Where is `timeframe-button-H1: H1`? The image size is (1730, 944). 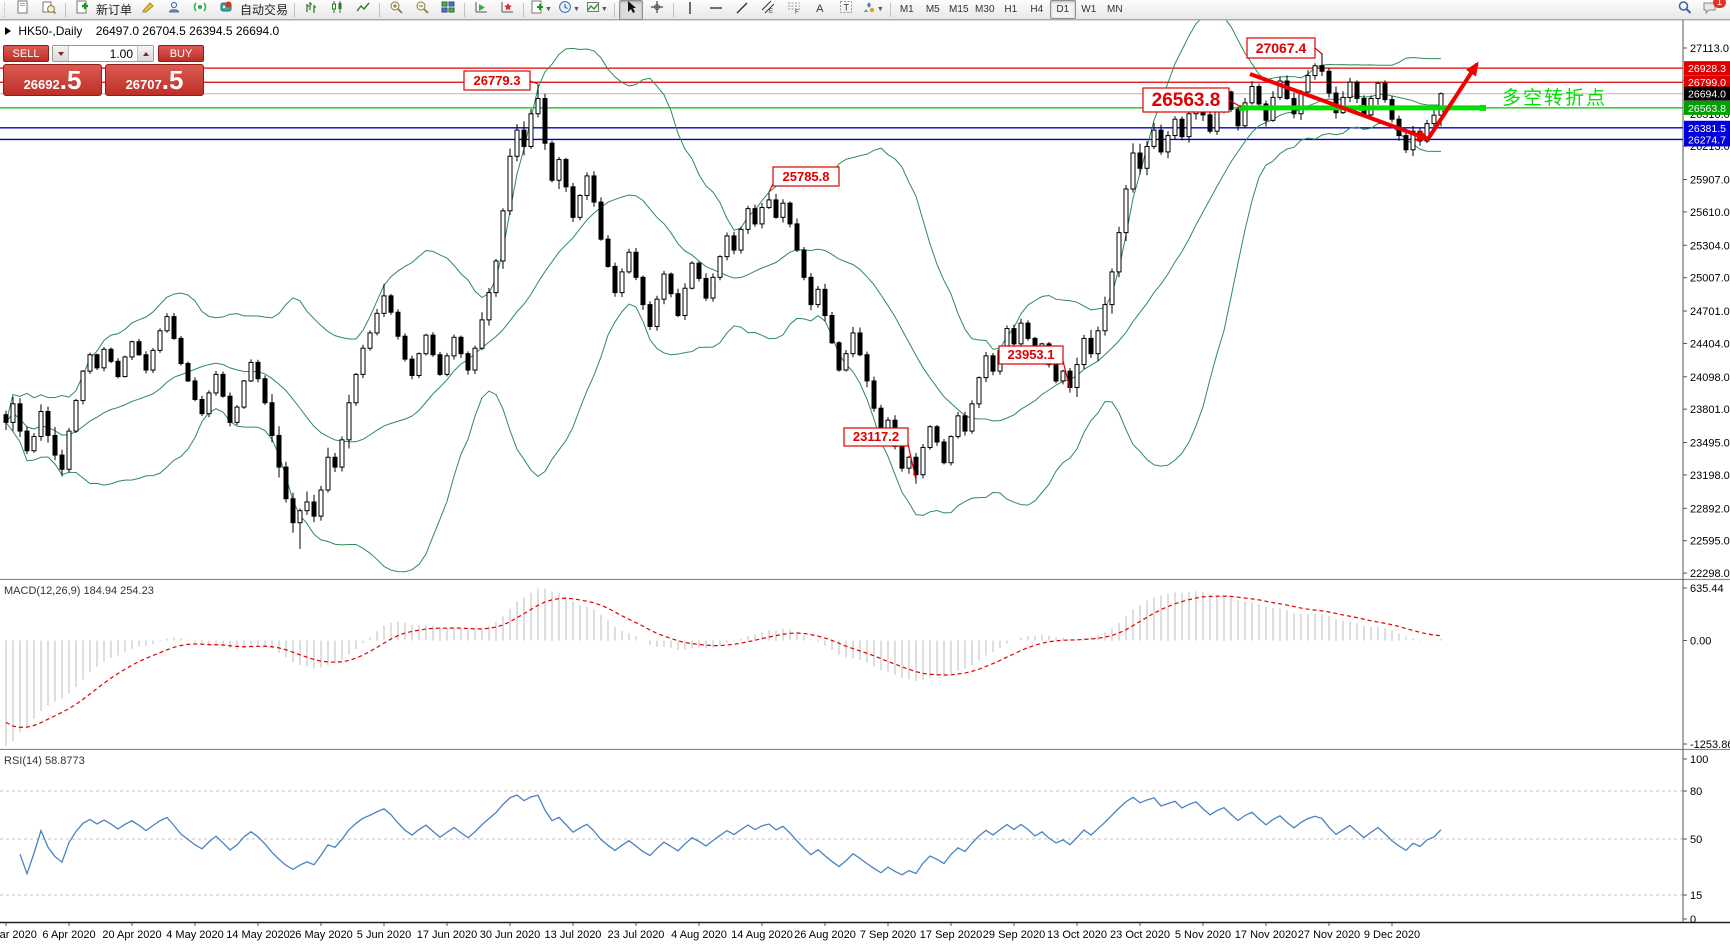 timeframe-button-H1: H1 is located at coordinates (1011, 9).